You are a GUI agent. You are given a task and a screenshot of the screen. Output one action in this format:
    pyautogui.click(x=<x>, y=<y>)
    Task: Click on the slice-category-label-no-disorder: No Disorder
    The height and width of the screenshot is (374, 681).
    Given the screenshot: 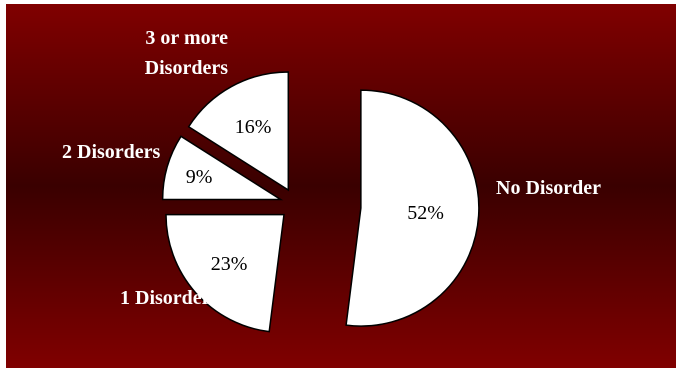 What is the action you would take?
    pyautogui.click(x=548, y=188)
    